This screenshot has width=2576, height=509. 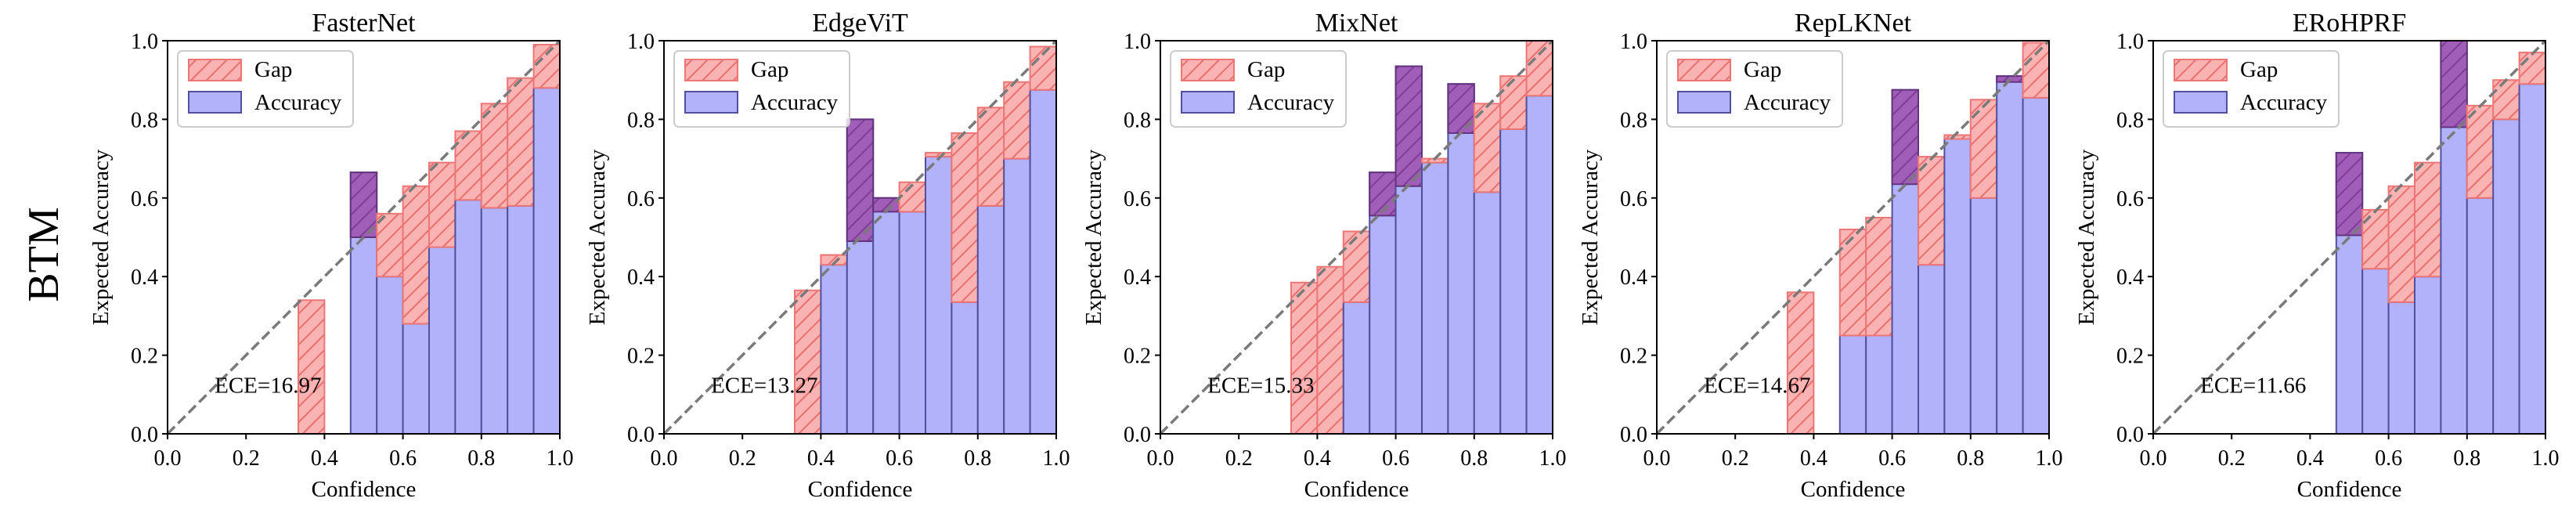 I want to click on ece-label: ECE=16.97, so click(x=268, y=385).